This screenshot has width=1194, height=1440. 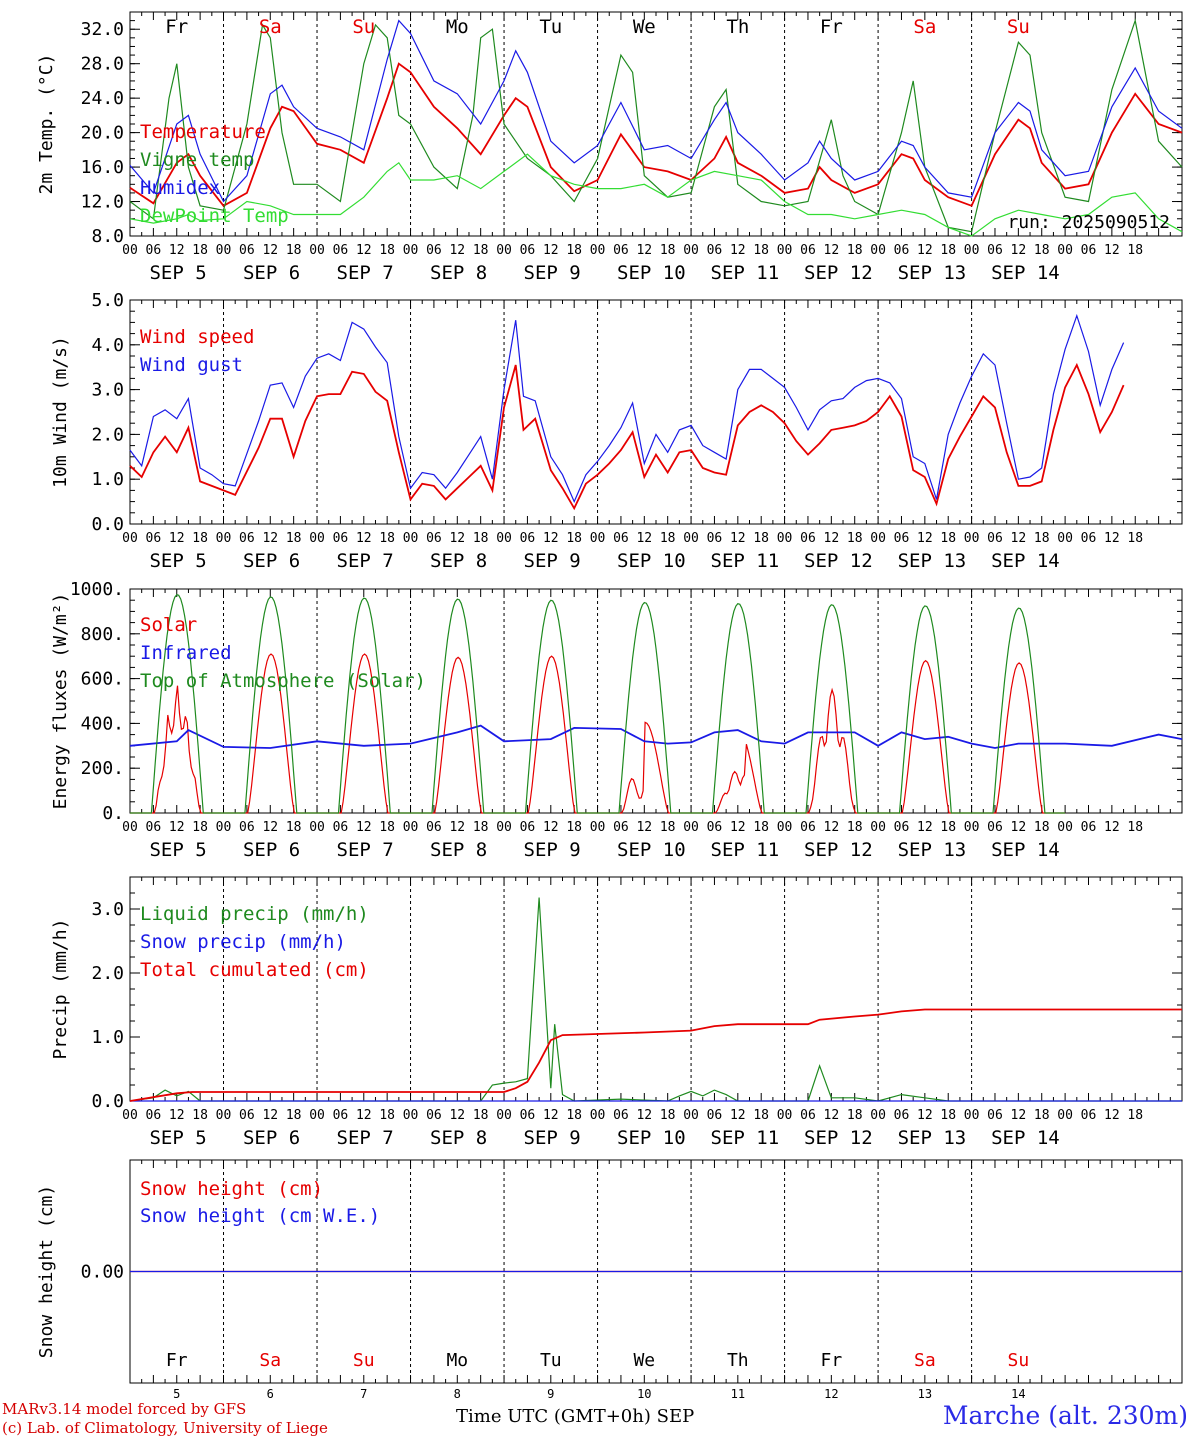 I want to click on y-axis-label: Energy fluxes (W/m²), so click(x=60, y=701).